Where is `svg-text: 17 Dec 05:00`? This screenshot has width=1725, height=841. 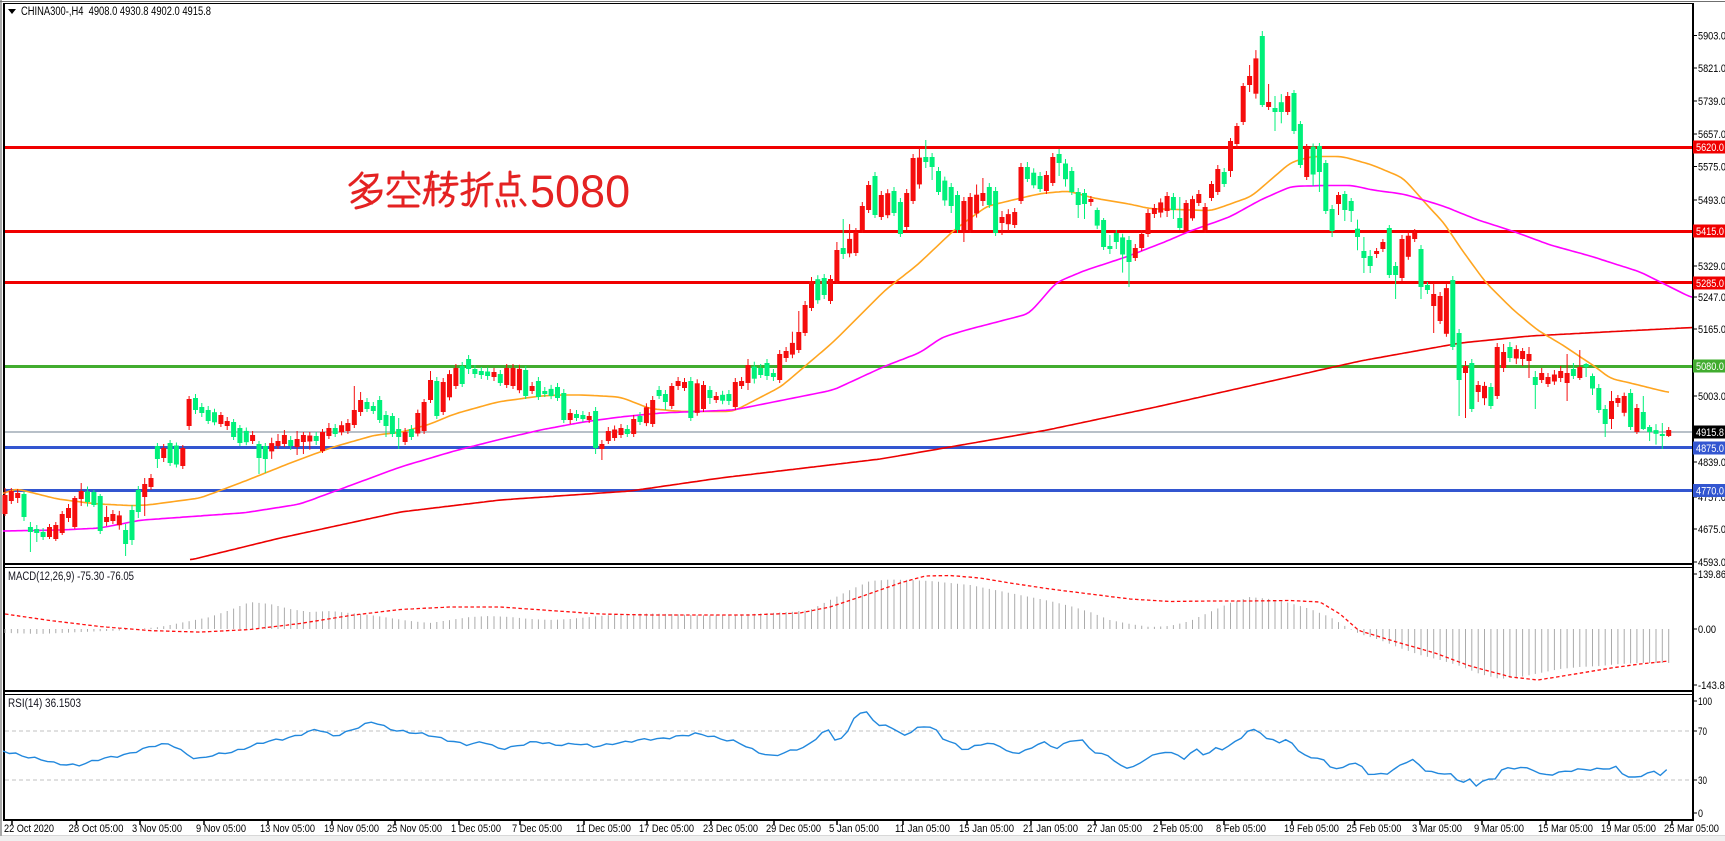 svg-text: 17 Dec 05:00 is located at coordinates (666, 829).